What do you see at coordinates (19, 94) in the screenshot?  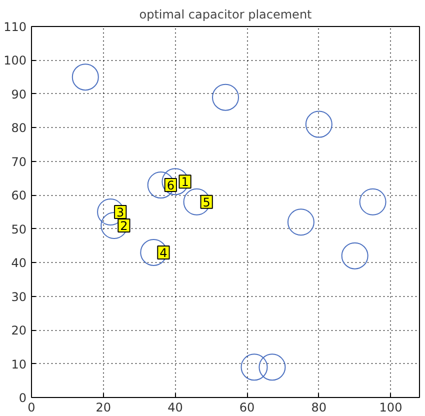 I see `y-tick-label: 90` at bounding box center [19, 94].